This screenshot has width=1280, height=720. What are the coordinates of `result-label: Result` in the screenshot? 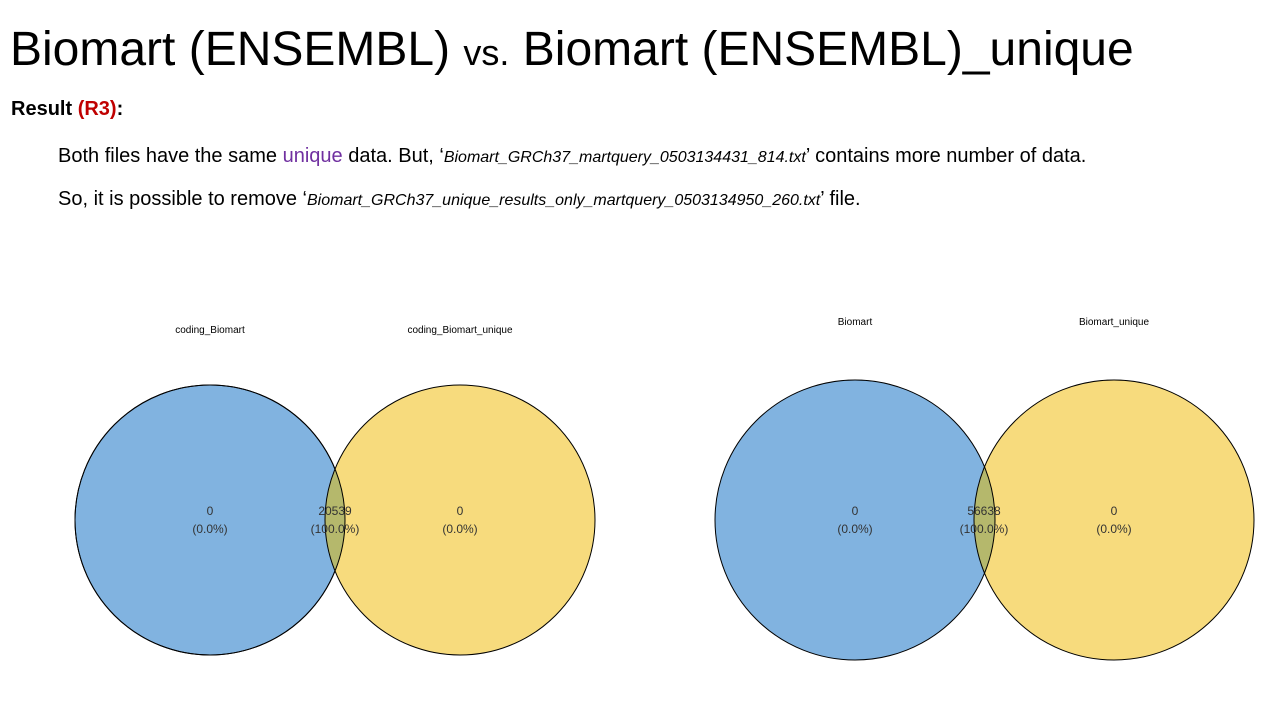 It's located at (44, 109).